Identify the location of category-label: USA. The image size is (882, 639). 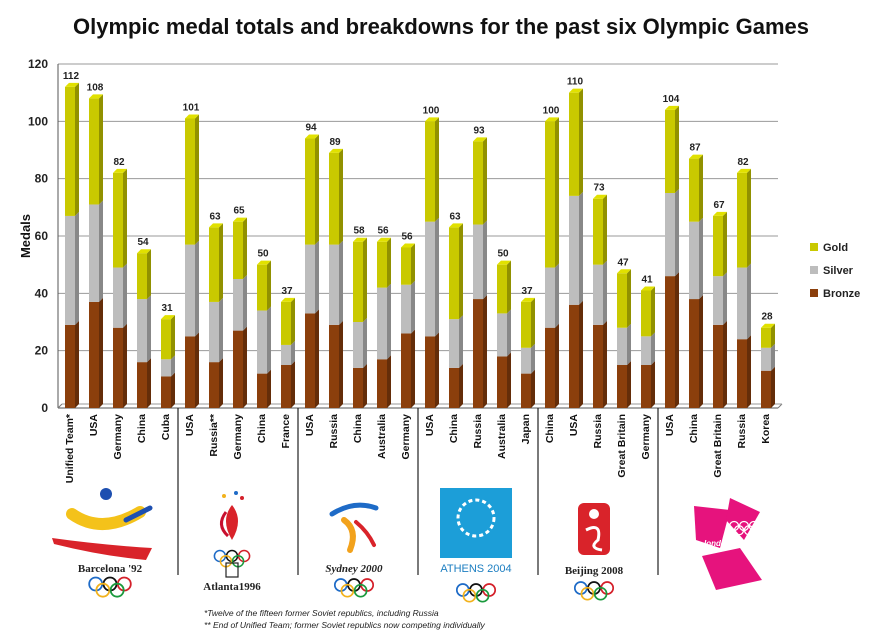
(430, 425).